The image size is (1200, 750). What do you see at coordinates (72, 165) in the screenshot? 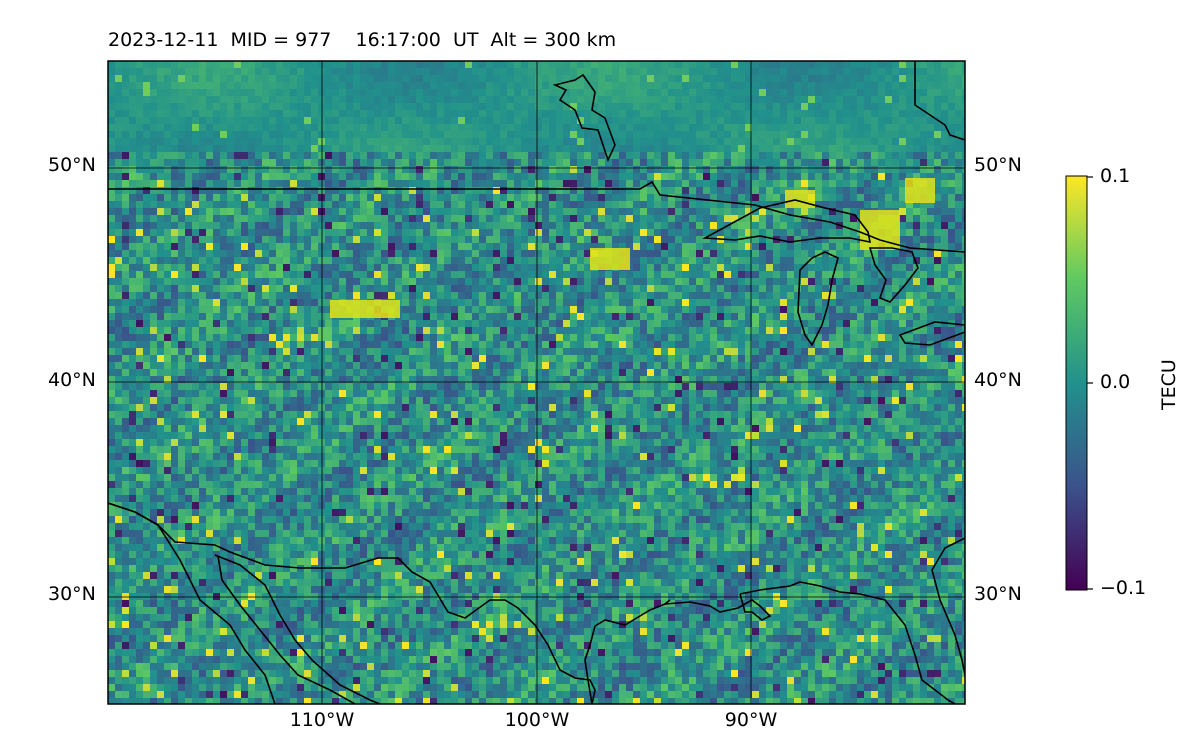
I see `lat-label-50n-left: 50°N` at bounding box center [72, 165].